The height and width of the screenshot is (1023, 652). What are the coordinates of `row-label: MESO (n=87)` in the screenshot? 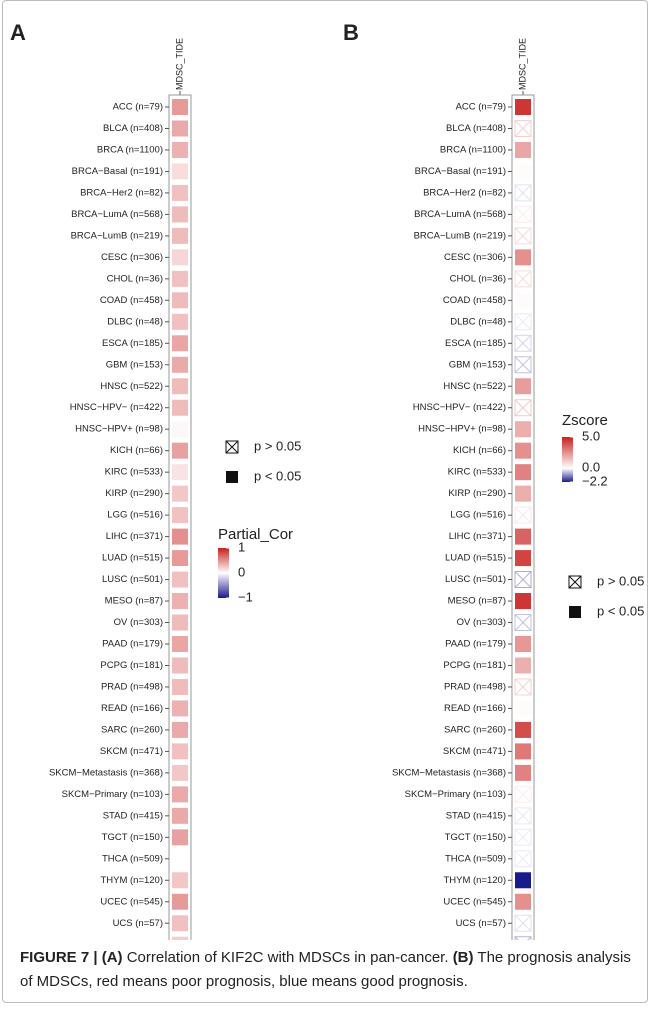 It's located at (477, 601).